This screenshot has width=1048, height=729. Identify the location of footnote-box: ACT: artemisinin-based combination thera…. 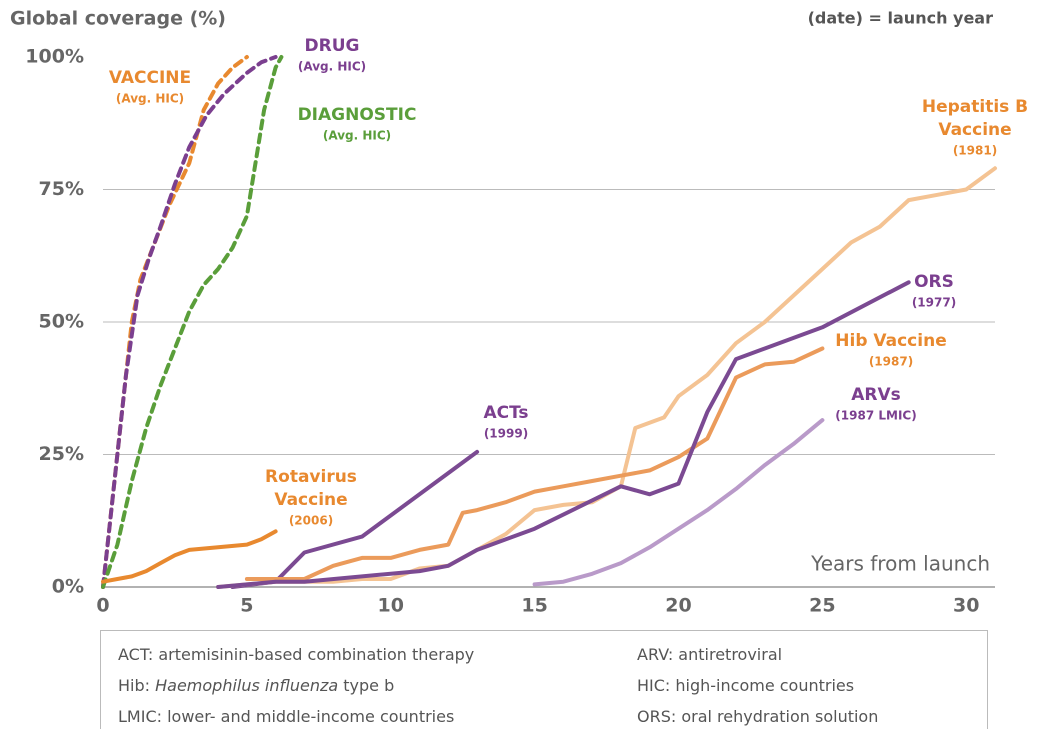
(544, 679).